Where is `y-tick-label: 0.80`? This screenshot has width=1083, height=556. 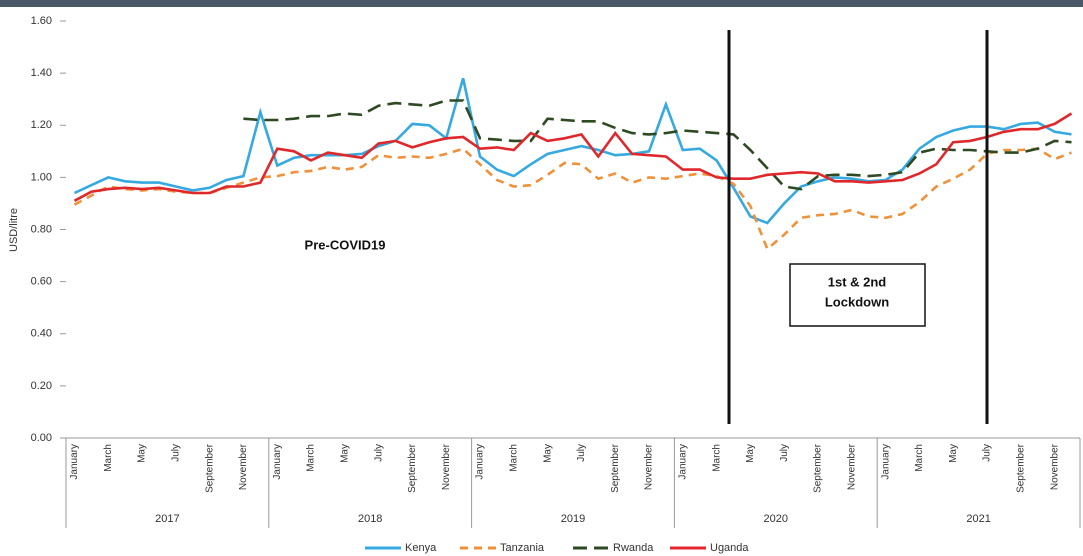
y-tick-label: 0.80 is located at coordinates (41, 229).